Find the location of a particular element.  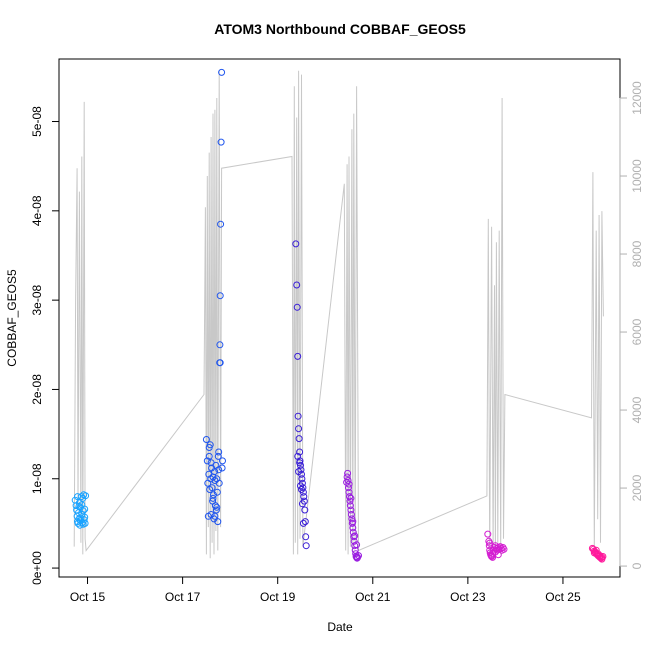

x-tick-label: Oct 17 is located at coordinates (183, 597).